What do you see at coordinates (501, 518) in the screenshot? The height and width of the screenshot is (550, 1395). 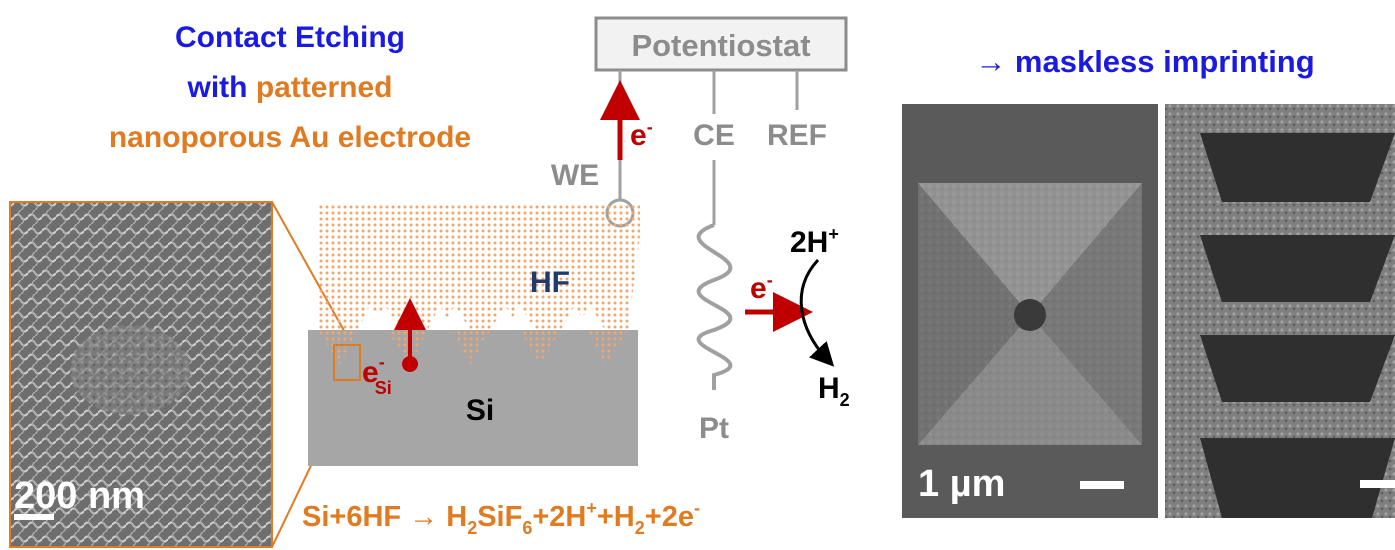 I see `reaction-equation: Si+6HF → H2SiF6+2H++H2+2e-` at bounding box center [501, 518].